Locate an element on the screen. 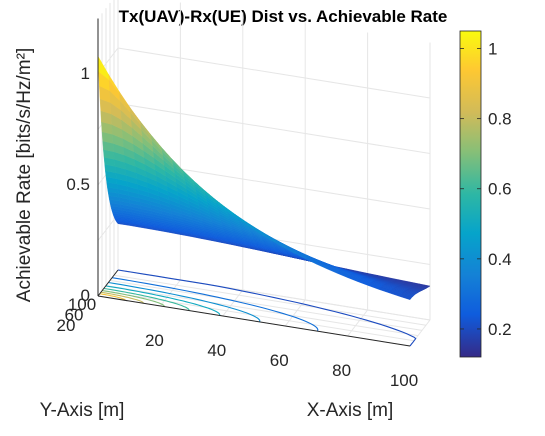  chart-title: Tx(UAV)-Rx(UE) Dist vs. Achievable Rate is located at coordinates (283, 16).